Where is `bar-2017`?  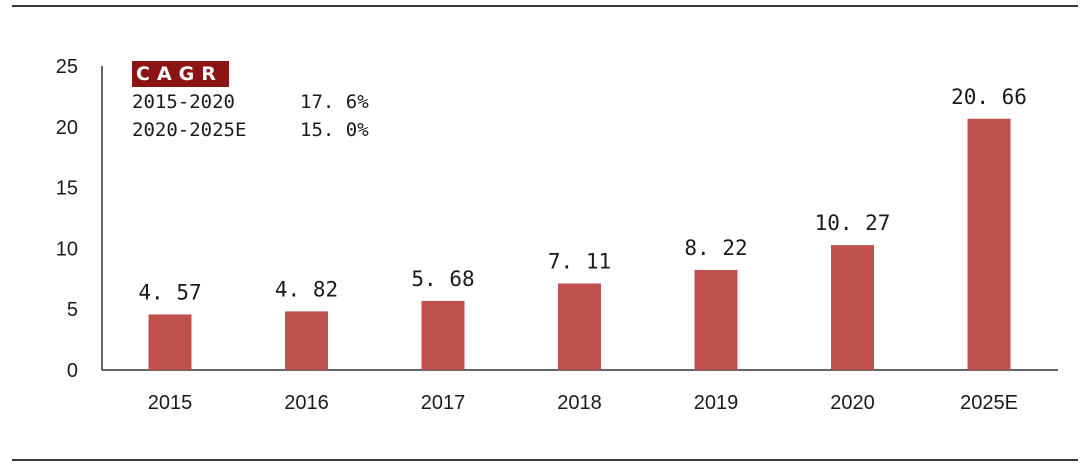 bar-2017 is located at coordinates (443, 335).